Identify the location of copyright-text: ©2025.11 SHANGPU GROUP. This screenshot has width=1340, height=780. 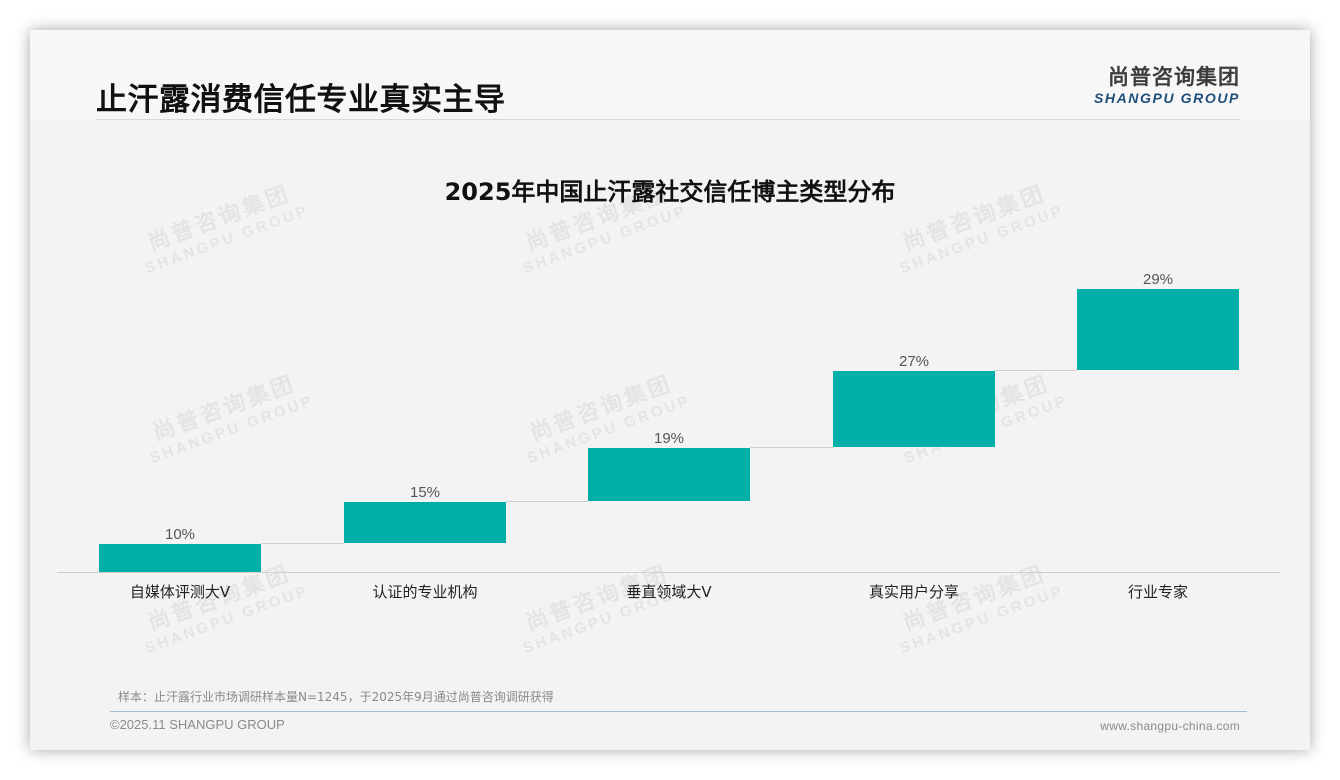
(197, 724).